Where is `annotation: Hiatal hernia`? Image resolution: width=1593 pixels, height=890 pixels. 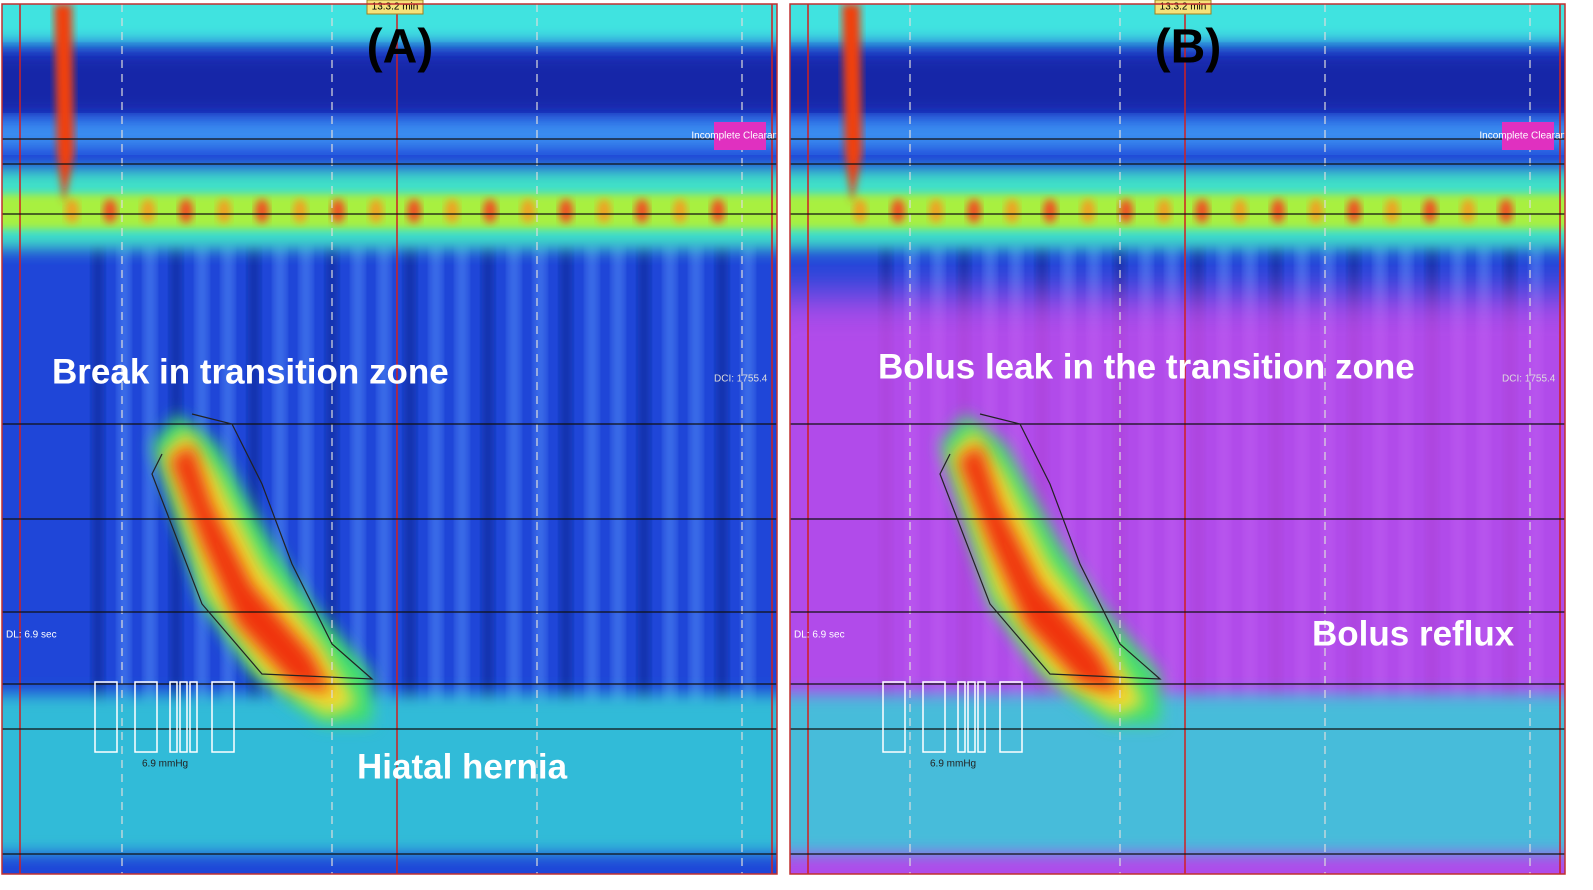
annotation: Hiatal hernia is located at coordinates (462, 766).